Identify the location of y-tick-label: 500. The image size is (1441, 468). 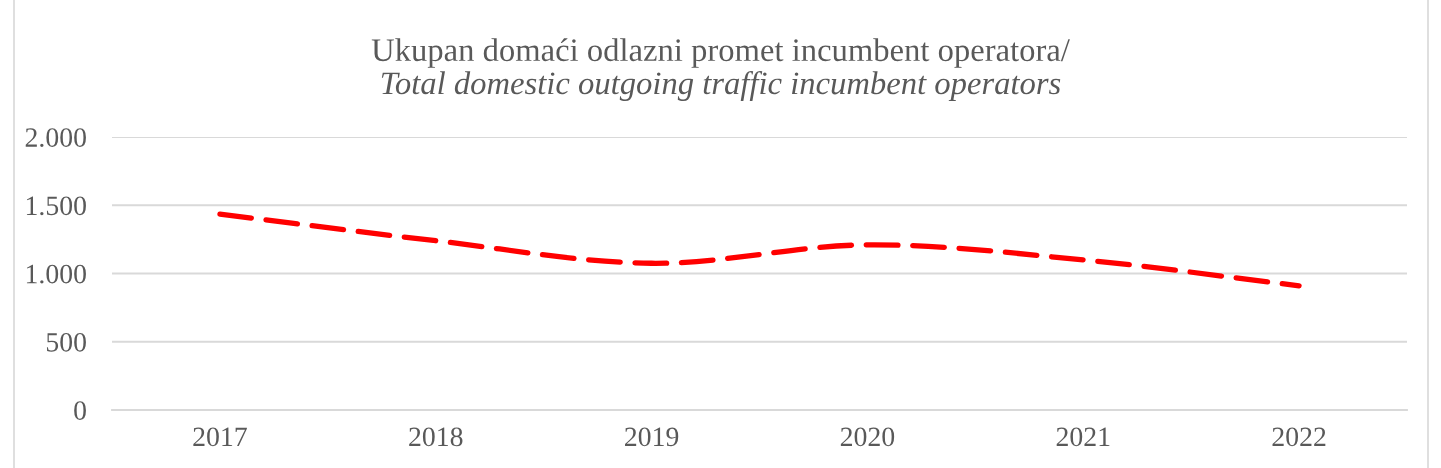
(66, 342).